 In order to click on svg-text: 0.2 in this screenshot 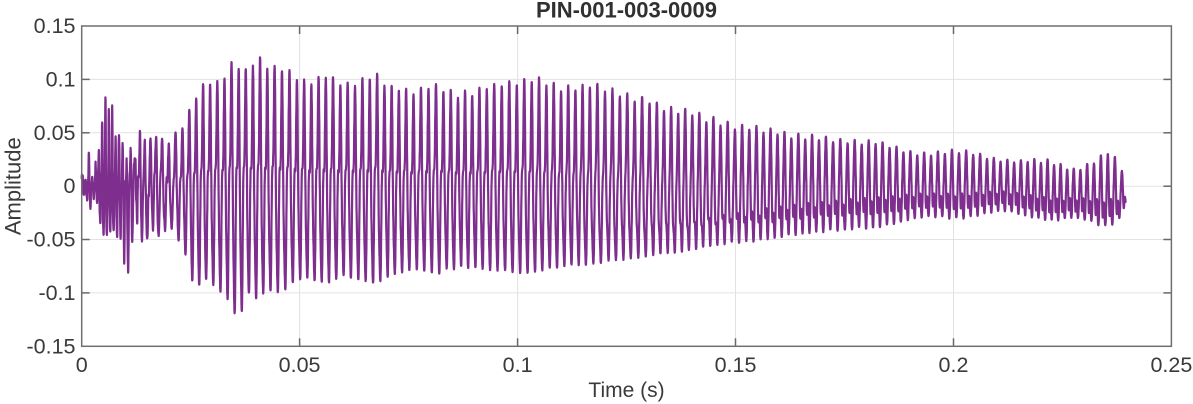, I will do `click(954, 365)`.